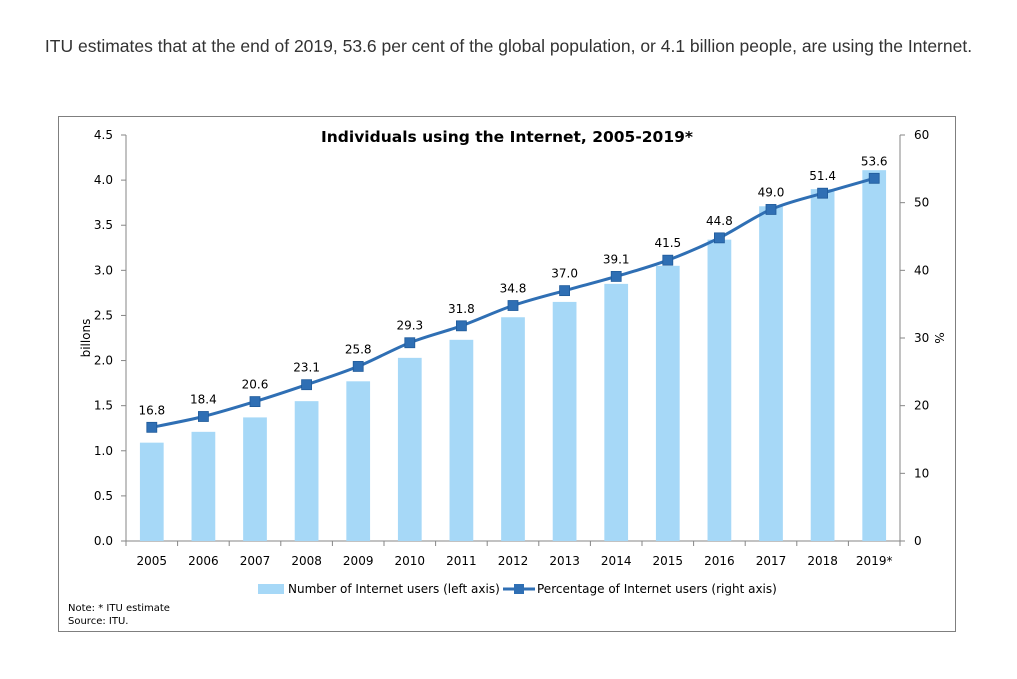 The height and width of the screenshot is (679, 1017). Describe the element at coordinates (103, 225) in the screenshot. I see `left-tick-label: 3.5` at that location.